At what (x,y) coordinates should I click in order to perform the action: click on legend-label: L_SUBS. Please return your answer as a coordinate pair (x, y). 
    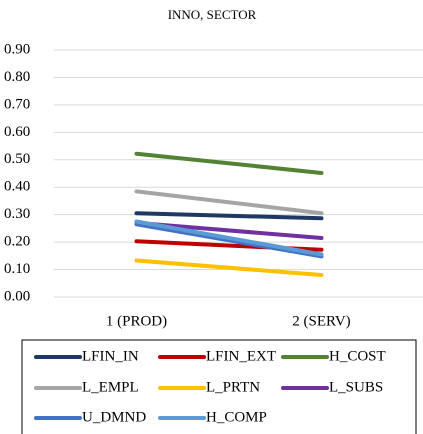
    Looking at the image, I should click on (356, 387).